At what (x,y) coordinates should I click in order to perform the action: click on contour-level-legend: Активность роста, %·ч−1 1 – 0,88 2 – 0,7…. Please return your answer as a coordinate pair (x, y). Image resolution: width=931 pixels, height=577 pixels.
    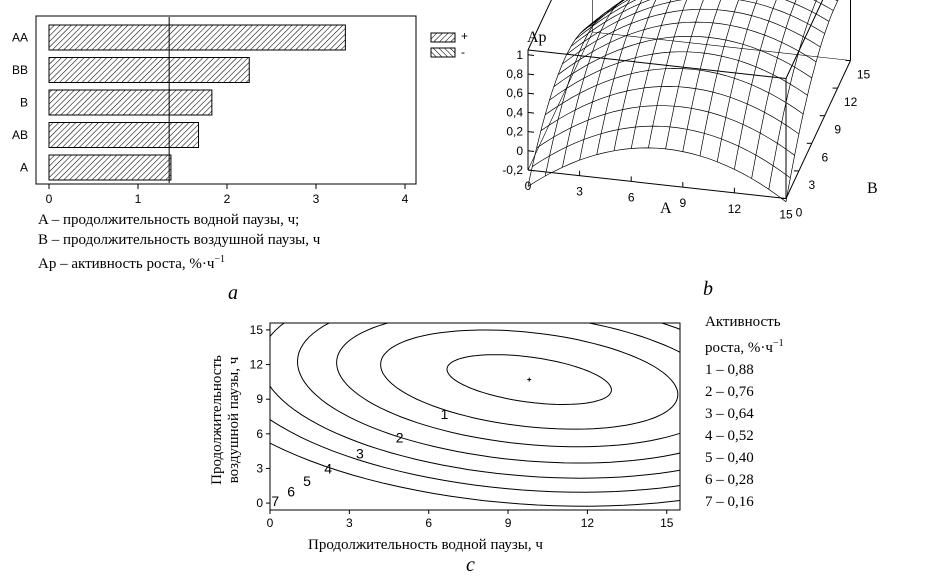
    Looking at the image, I should click on (744, 412).